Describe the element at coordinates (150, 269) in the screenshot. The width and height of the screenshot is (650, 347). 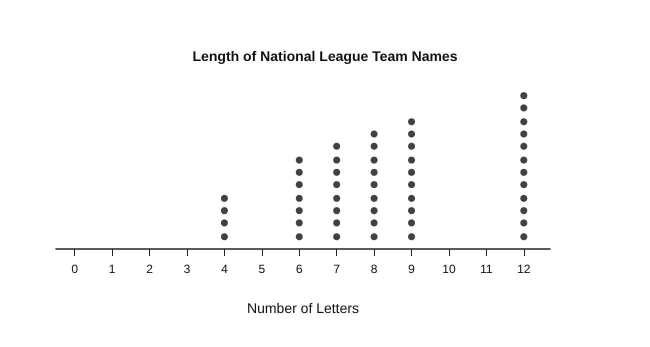
I see `x-tick-label: 2` at that location.